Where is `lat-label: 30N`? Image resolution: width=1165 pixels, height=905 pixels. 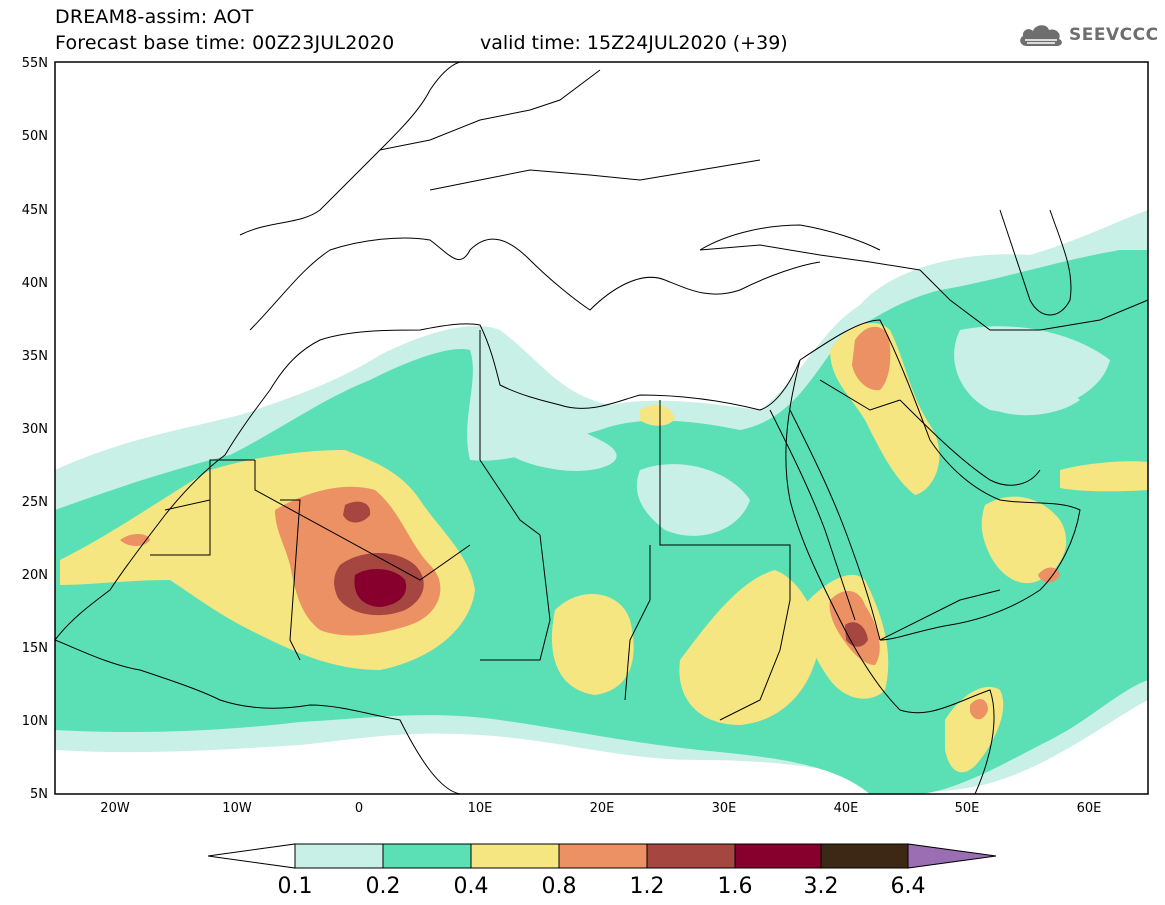 lat-label: 30N is located at coordinates (35, 429).